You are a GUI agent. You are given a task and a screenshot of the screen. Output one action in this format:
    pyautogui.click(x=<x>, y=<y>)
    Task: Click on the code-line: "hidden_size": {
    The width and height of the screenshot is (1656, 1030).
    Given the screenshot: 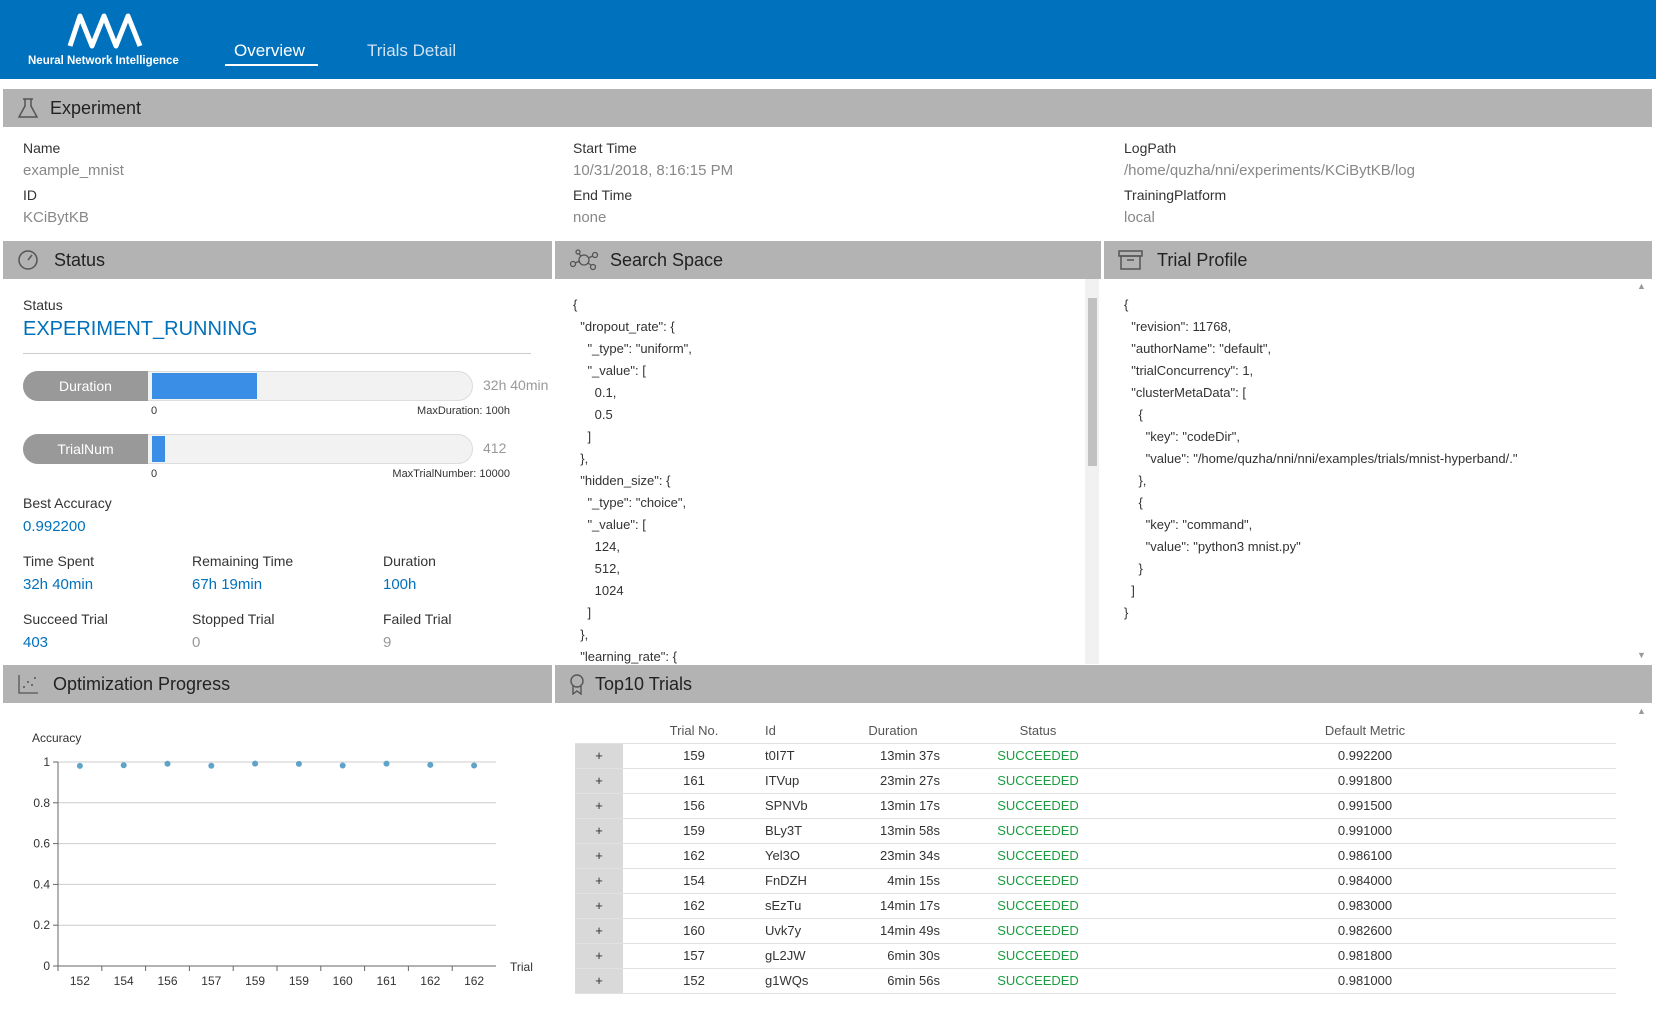 What is the action you would take?
    pyautogui.click(x=622, y=480)
    